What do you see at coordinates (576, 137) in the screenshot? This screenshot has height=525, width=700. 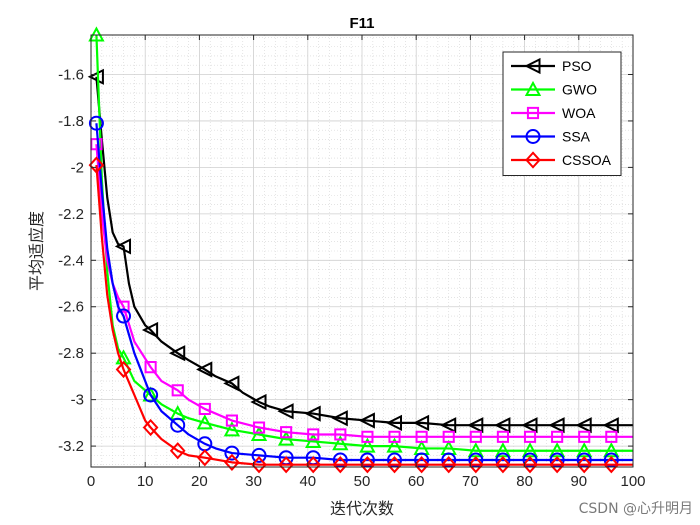 I see `legend-label: SSA` at bounding box center [576, 137].